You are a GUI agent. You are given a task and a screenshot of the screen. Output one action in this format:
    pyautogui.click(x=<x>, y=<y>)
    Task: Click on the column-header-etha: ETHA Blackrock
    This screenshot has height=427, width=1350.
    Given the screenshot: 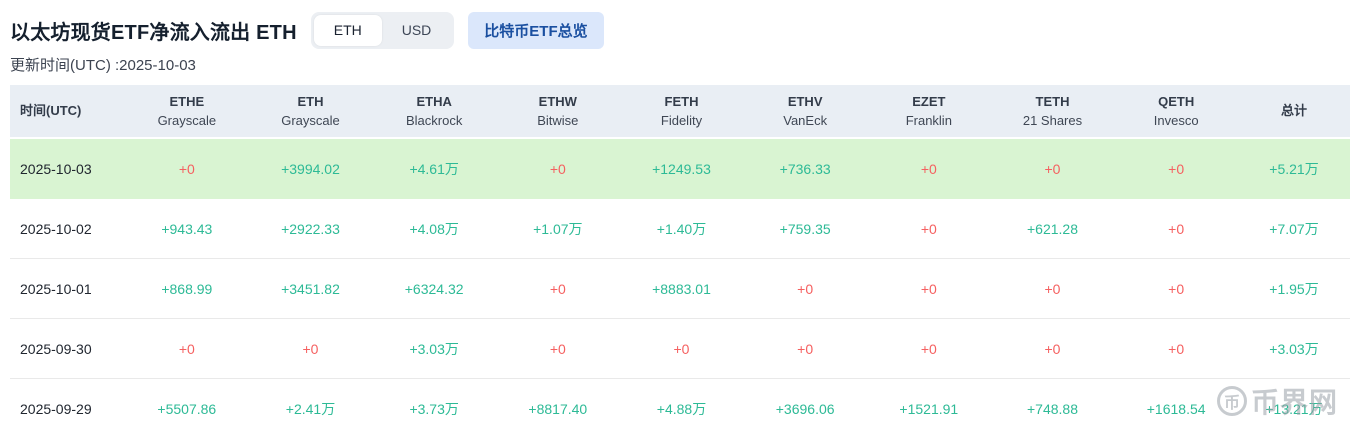 What is the action you would take?
    pyautogui.click(x=434, y=111)
    